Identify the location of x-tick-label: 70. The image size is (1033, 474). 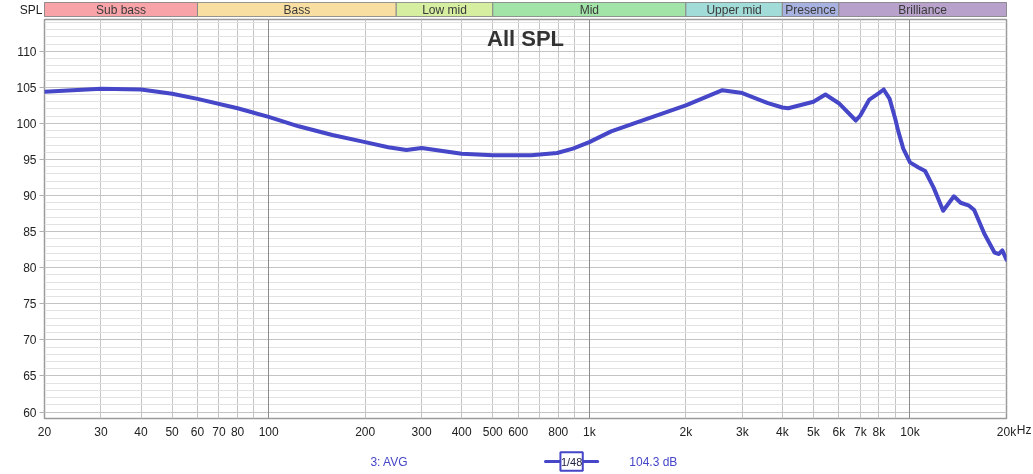
(219, 431).